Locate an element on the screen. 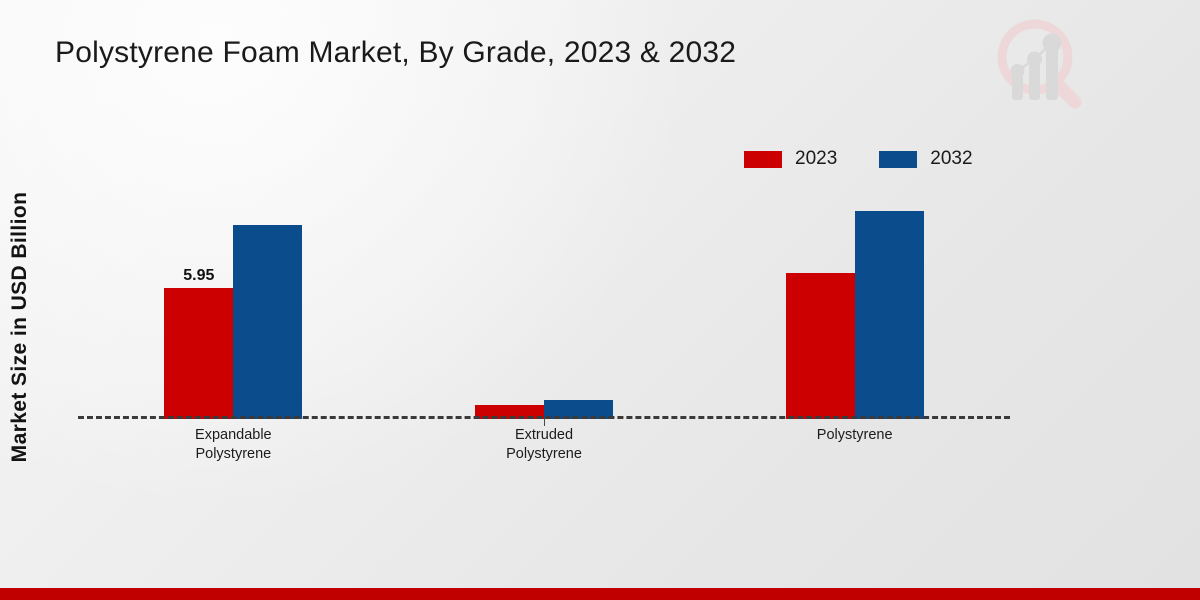  chart-legend: 2023 2032 is located at coordinates (858, 159).